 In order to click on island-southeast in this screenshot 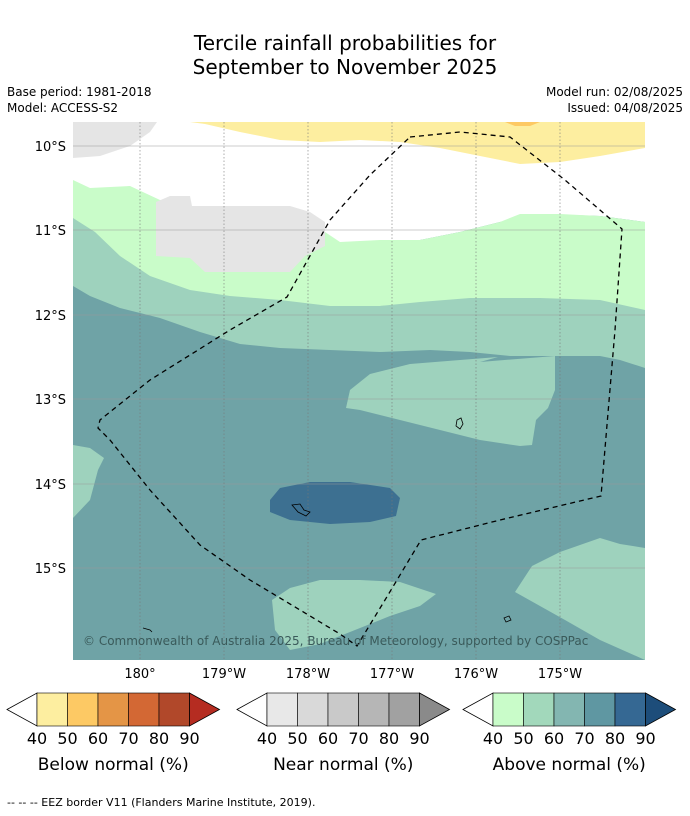, I will do `click(507, 619)`.